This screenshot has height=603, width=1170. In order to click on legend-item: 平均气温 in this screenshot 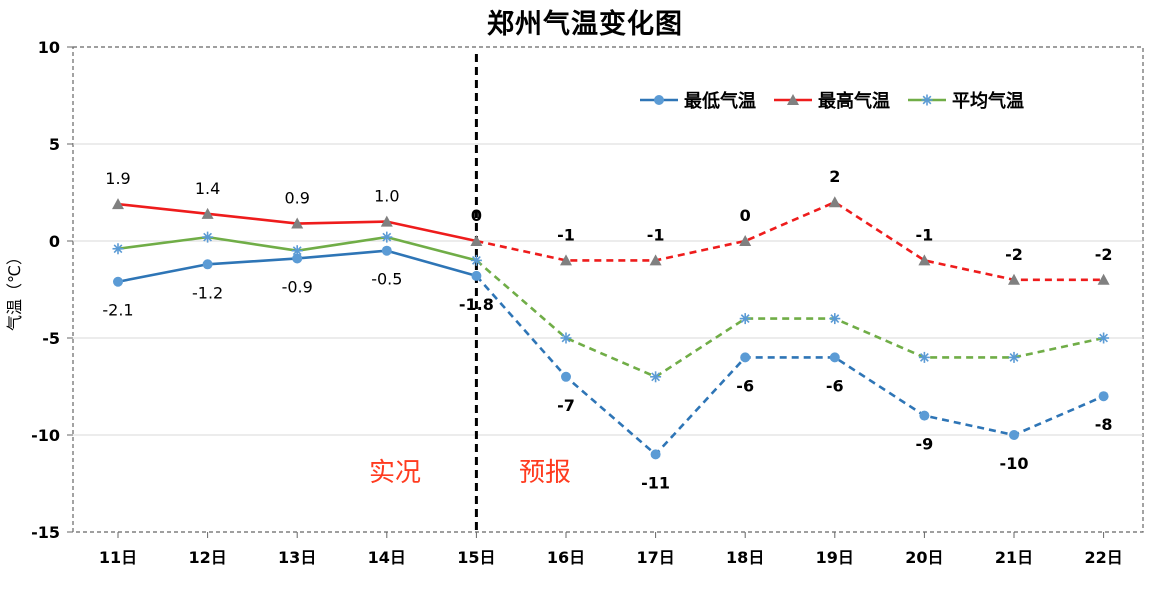, I will do `click(966, 101)`.